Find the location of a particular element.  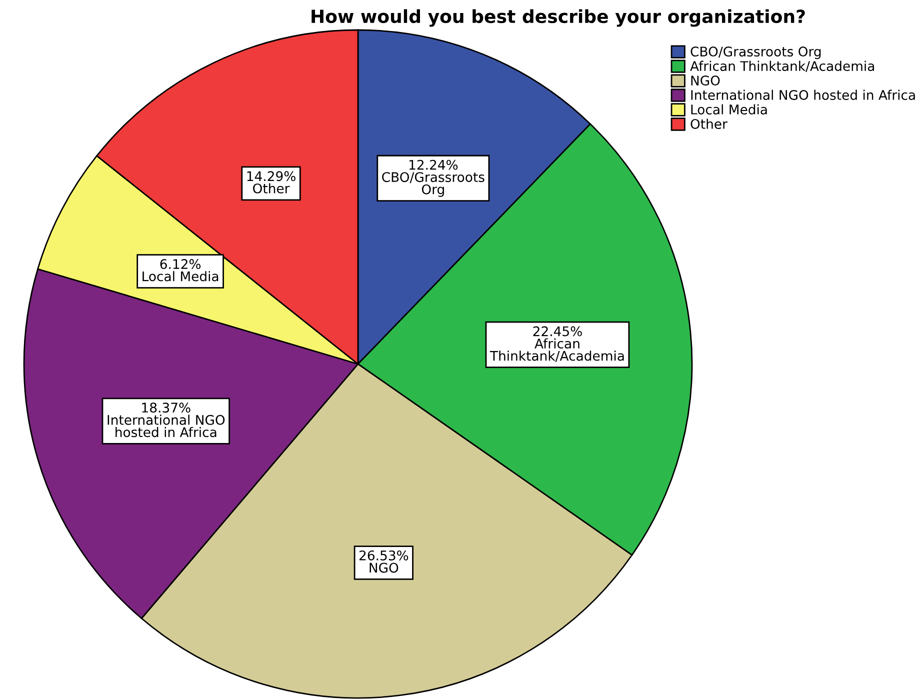

data-label: 14.29% Other is located at coordinates (271, 182).